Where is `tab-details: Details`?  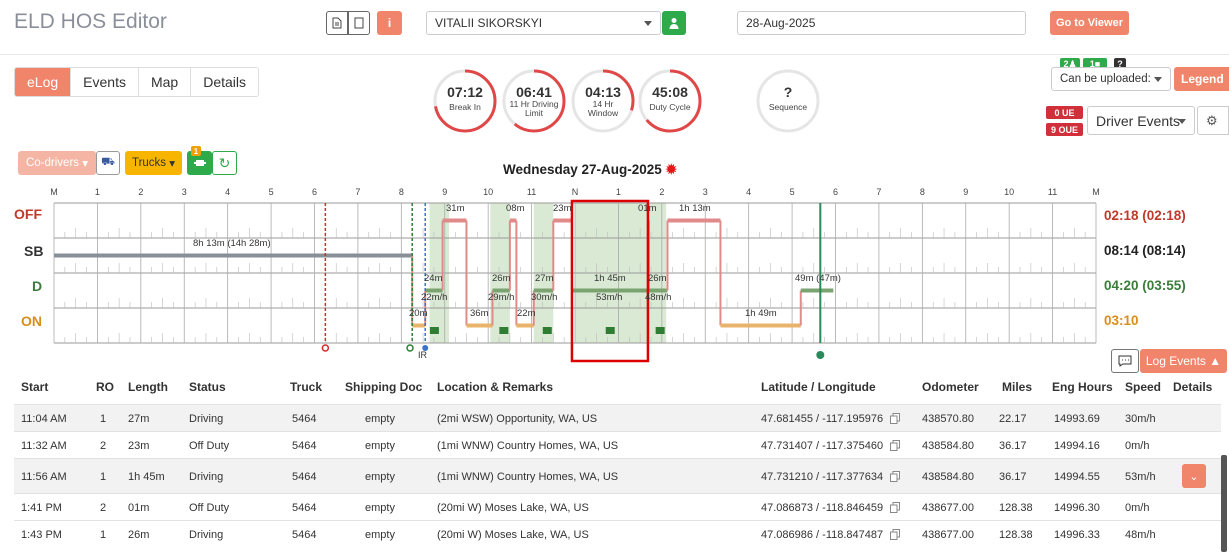
tab-details: Details is located at coordinates (224, 82).